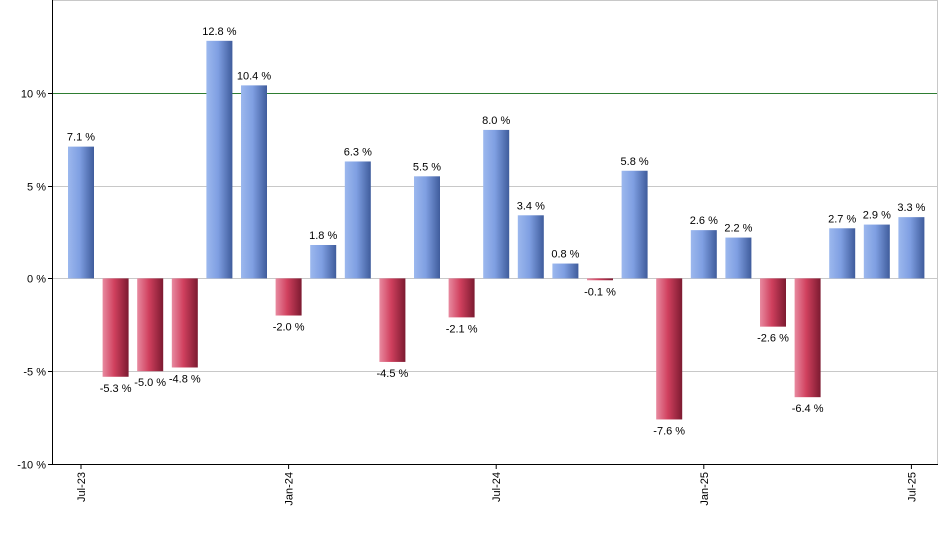 The height and width of the screenshot is (550, 940). What do you see at coordinates (496, 121) in the screenshot?
I see `data-label-12: 8.0 %` at bounding box center [496, 121].